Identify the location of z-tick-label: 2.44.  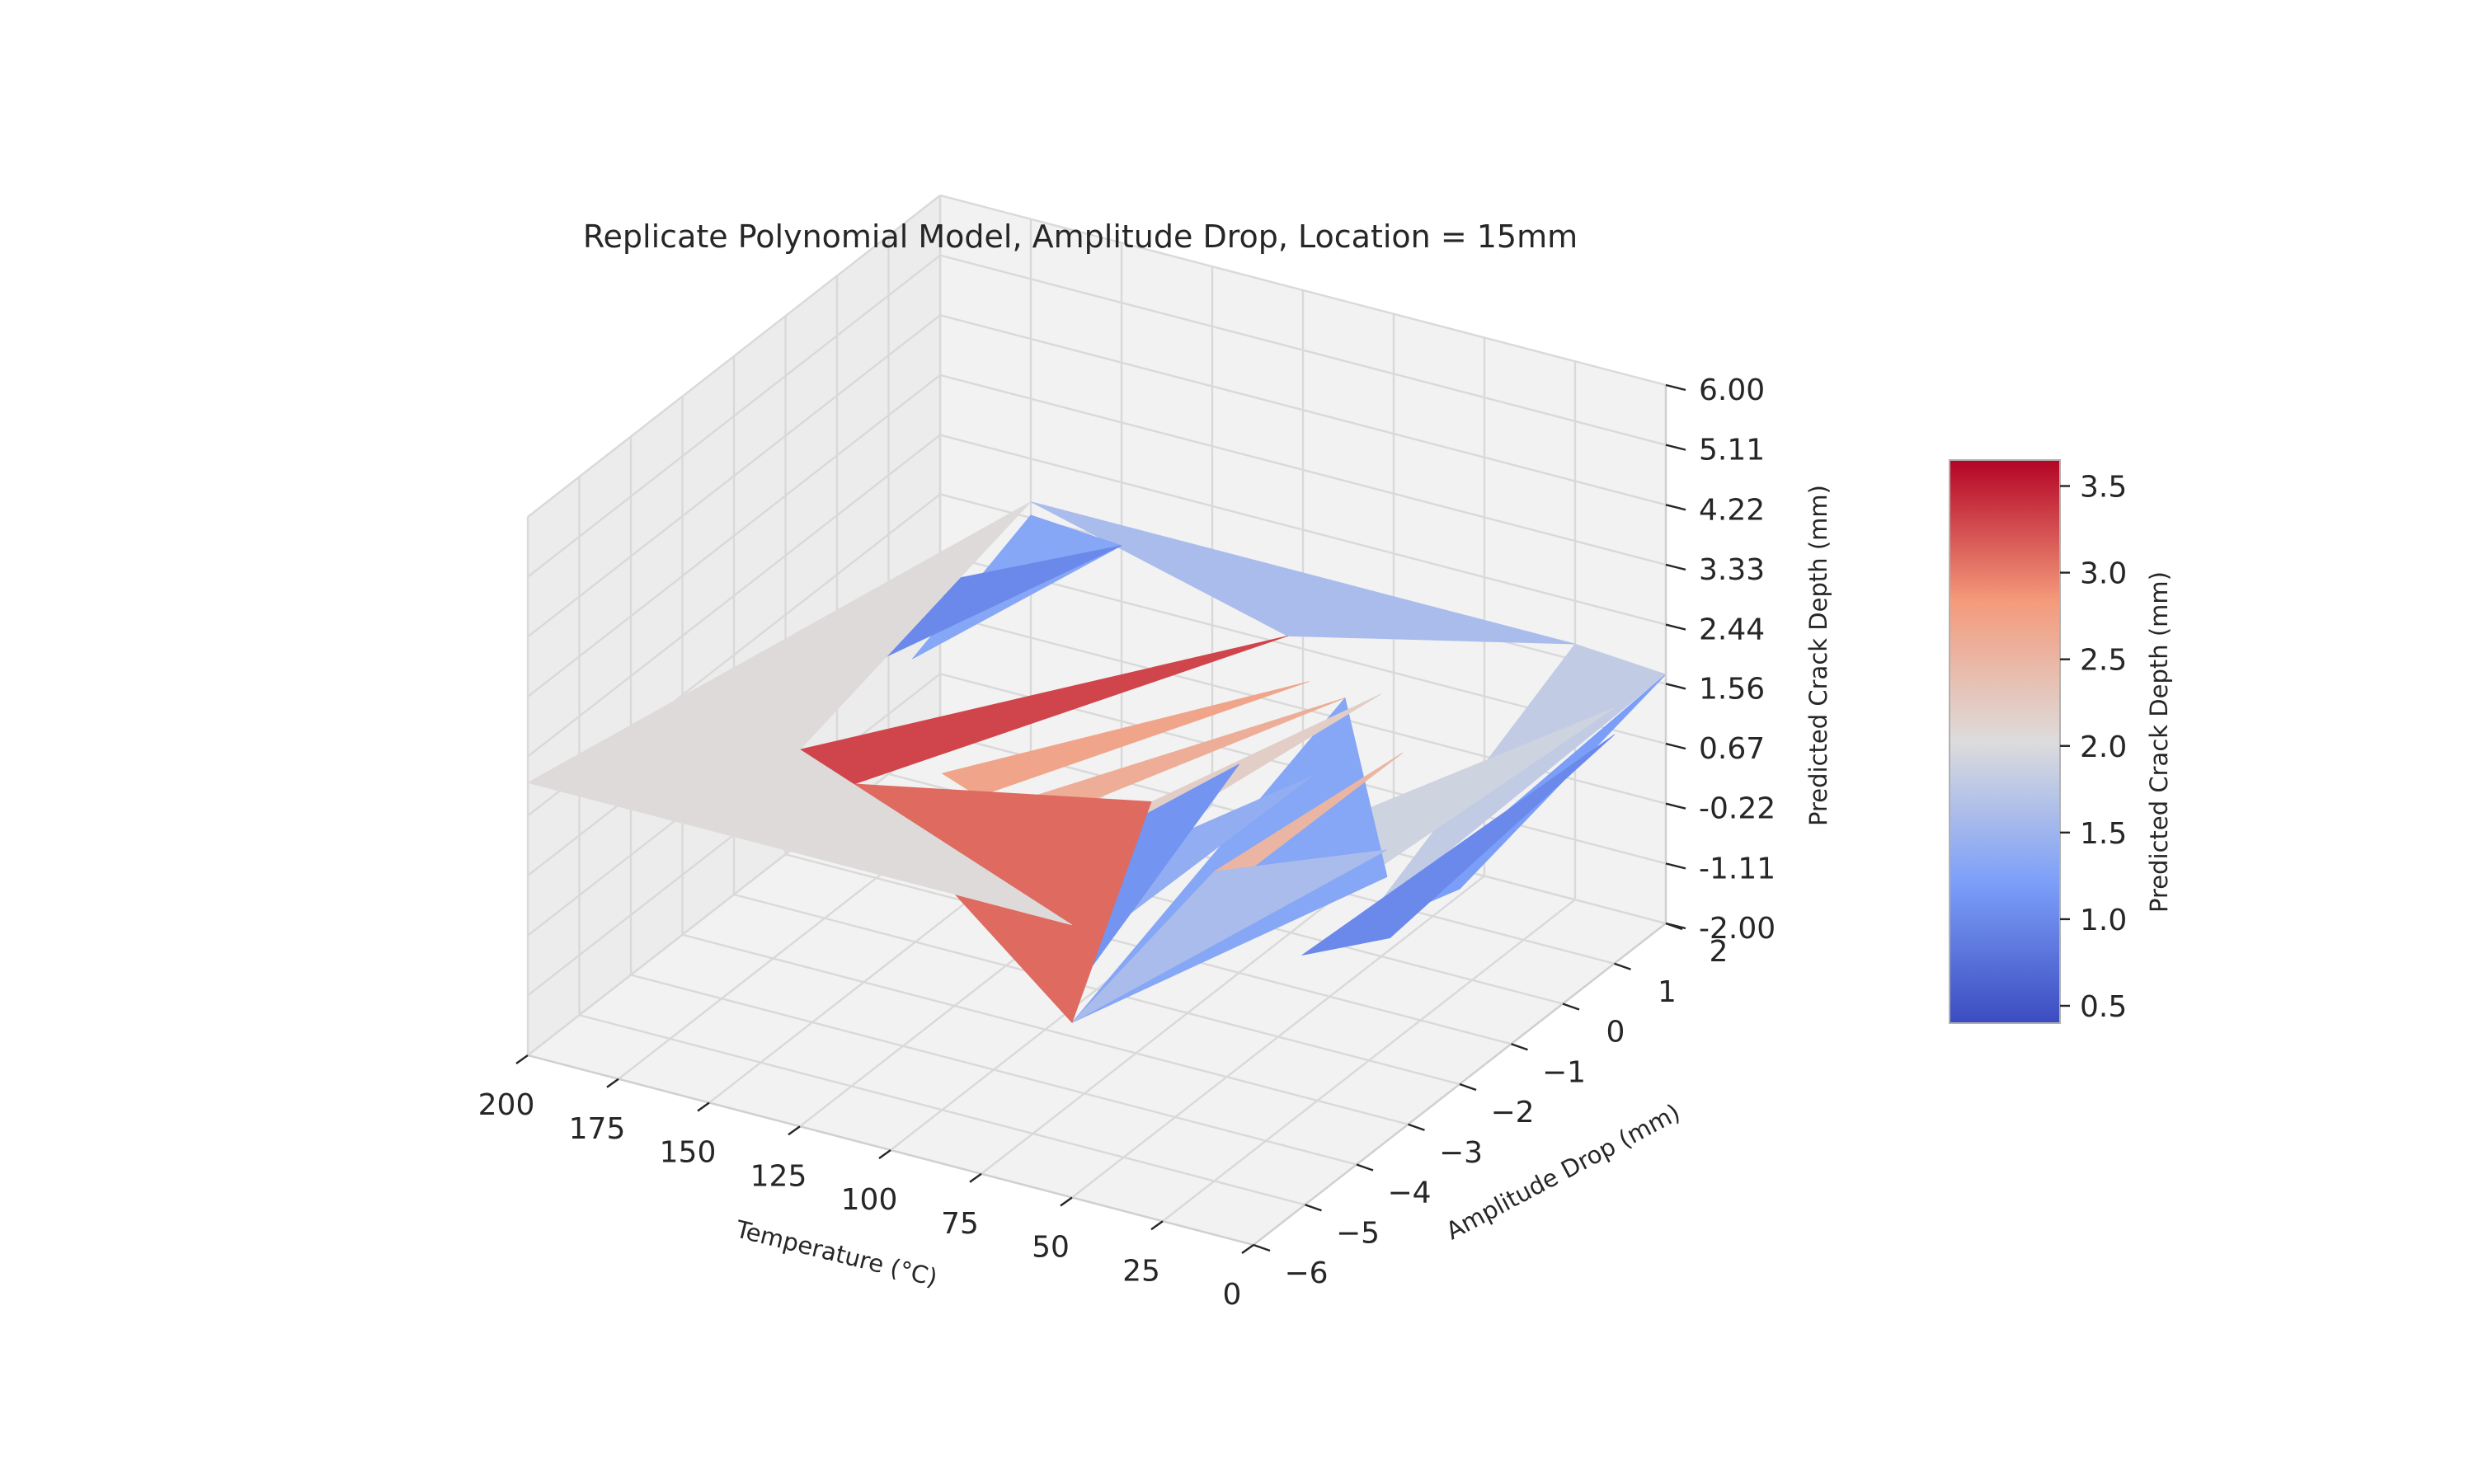
(1732, 630).